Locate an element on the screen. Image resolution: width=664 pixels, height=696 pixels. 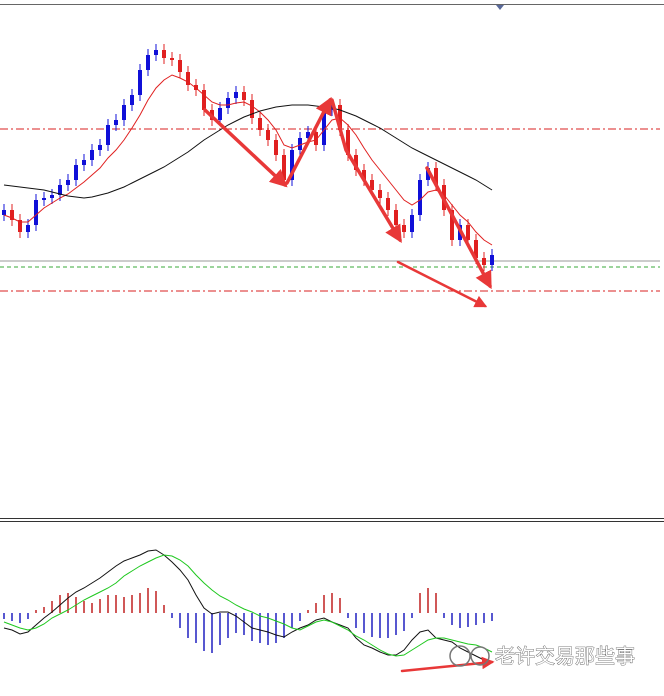
macd-pane is located at coordinates (248, 606).